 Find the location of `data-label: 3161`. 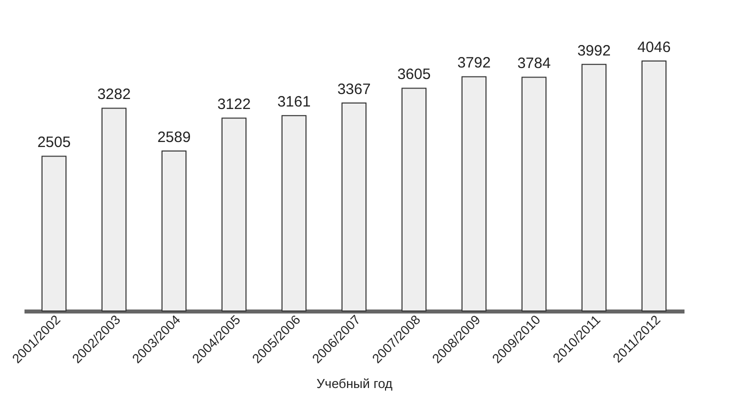

data-label: 3161 is located at coordinates (294, 102).